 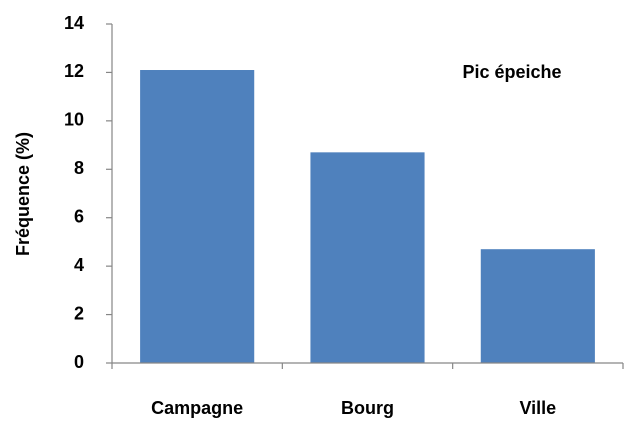 I want to click on y-tick-label: 0, so click(x=79, y=362).